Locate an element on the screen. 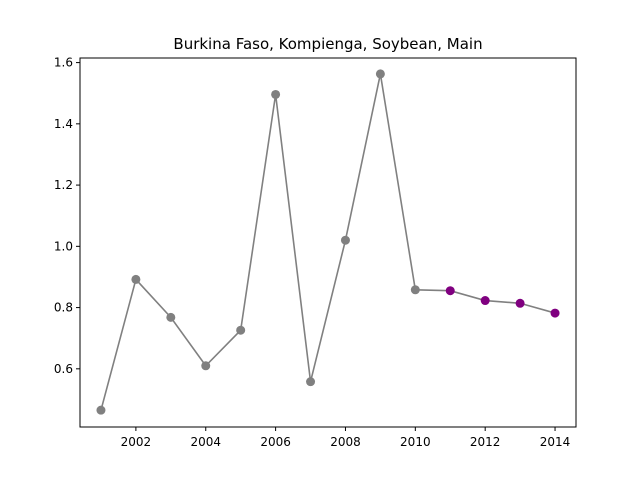  x-tick-label: 2008 is located at coordinates (345, 442).